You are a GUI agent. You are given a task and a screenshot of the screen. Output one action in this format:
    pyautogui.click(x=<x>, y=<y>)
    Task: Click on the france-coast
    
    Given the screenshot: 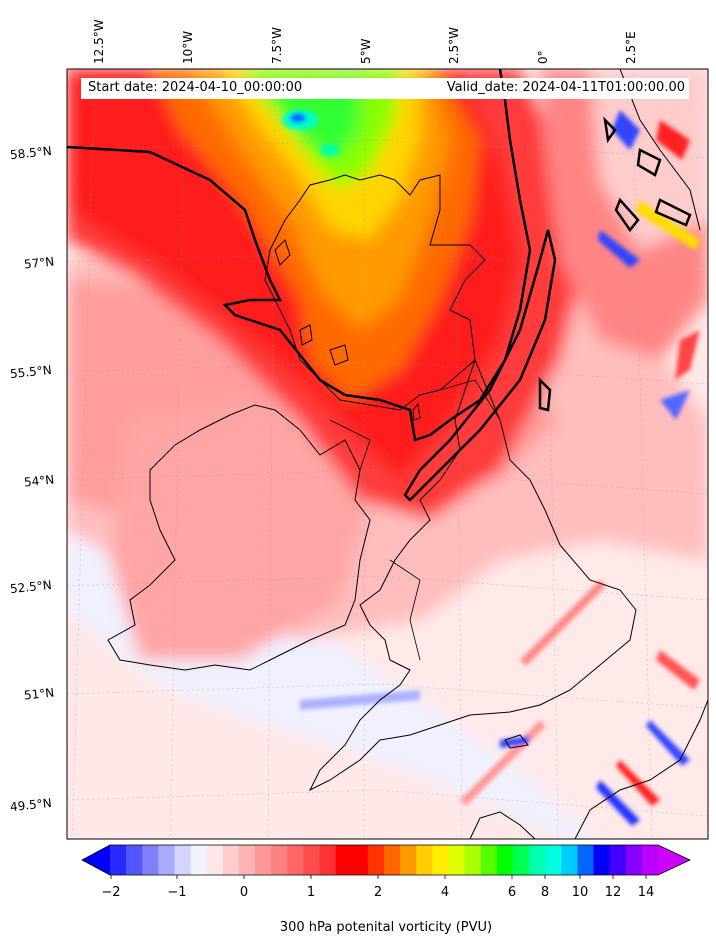 What is the action you would take?
    pyautogui.click(x=641, y=769)
    